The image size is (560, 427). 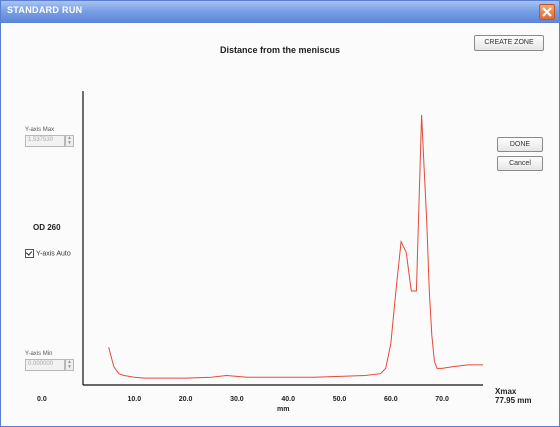 I want to click on cancel-button: Cancel, so click(x=520, y=163).